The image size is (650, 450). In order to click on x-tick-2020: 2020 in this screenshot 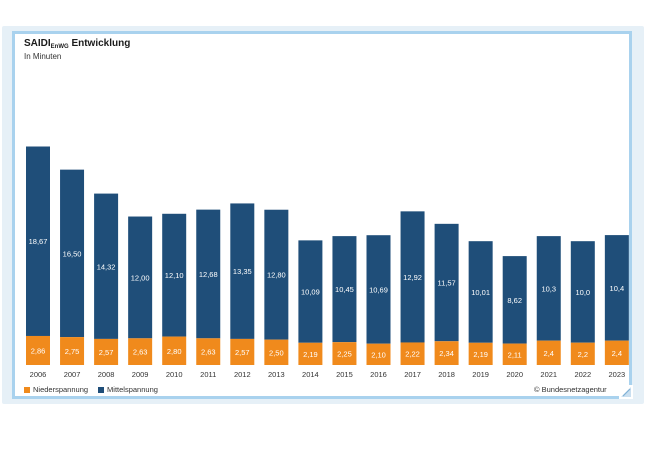, I will do `click(514, 374)`.